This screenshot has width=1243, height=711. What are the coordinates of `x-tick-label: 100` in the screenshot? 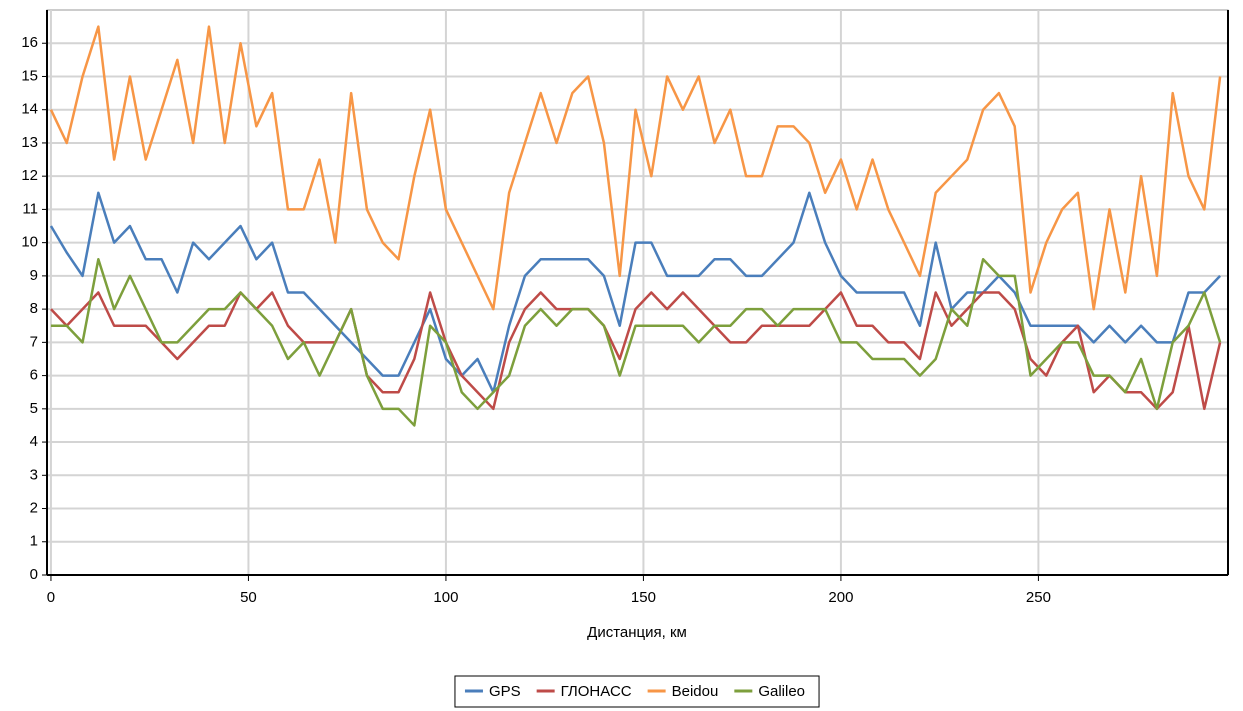 It's located at (445, 597).